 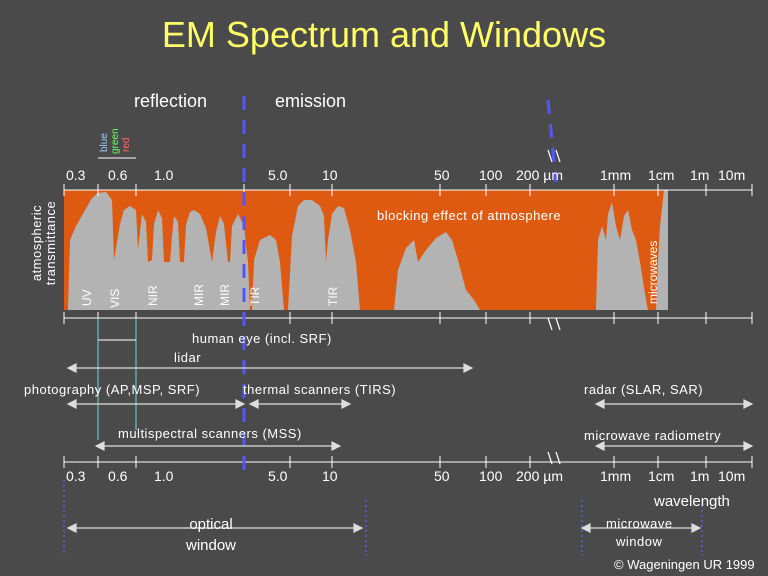 I want to click on bottom-tick-1cm: 1cm, so click(x=661, y=476).